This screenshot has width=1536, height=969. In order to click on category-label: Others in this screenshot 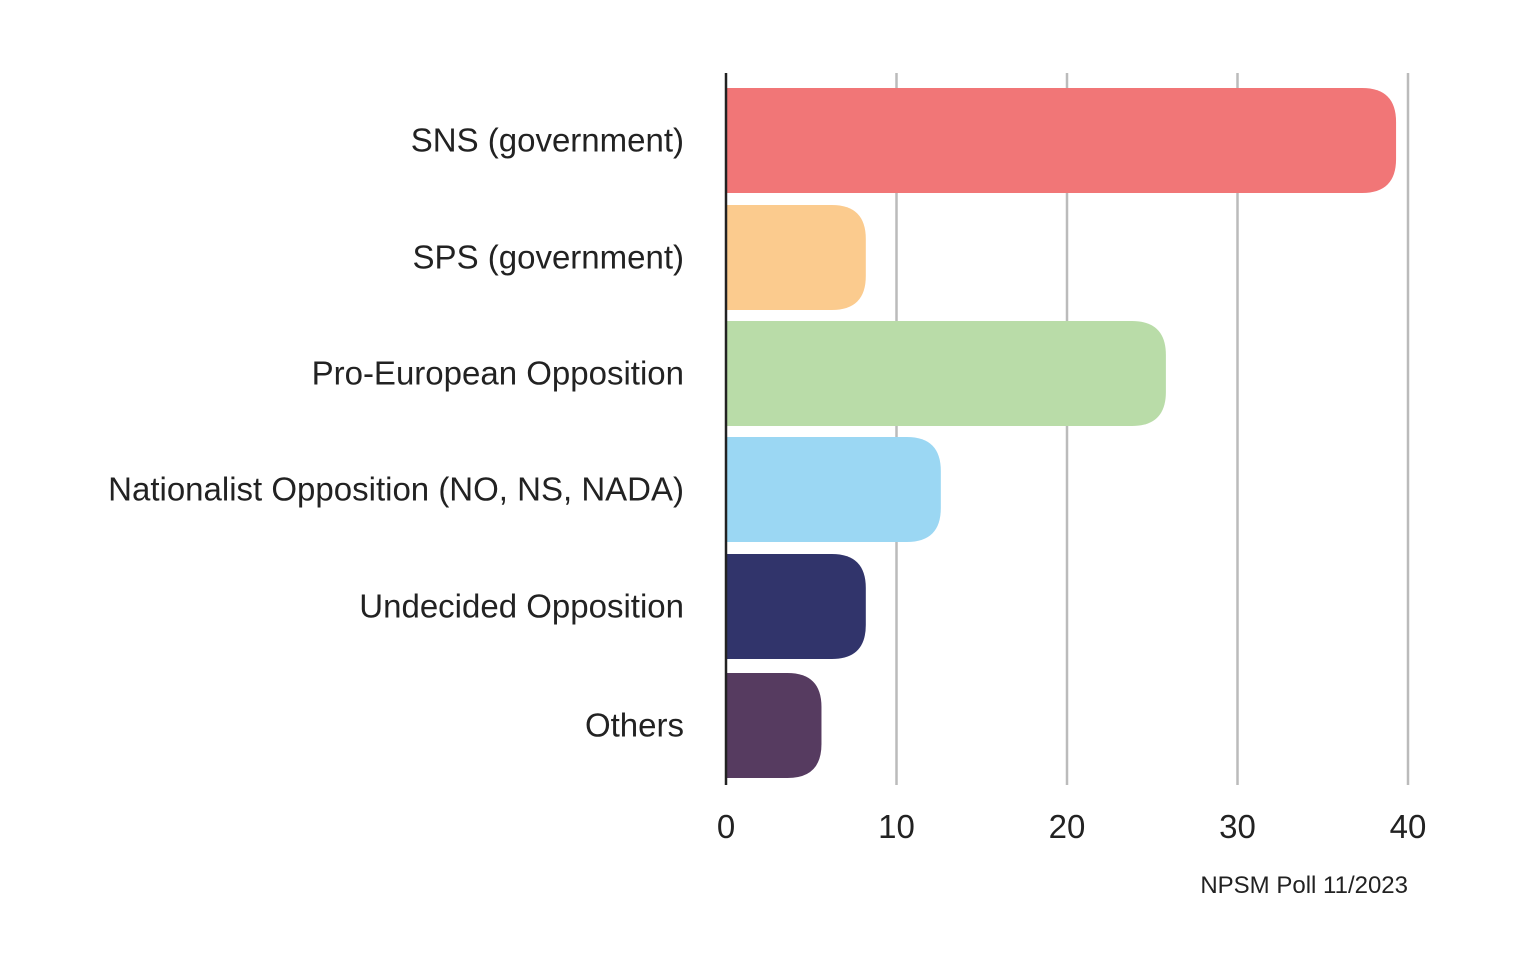, I will do `click(634, 725)`.